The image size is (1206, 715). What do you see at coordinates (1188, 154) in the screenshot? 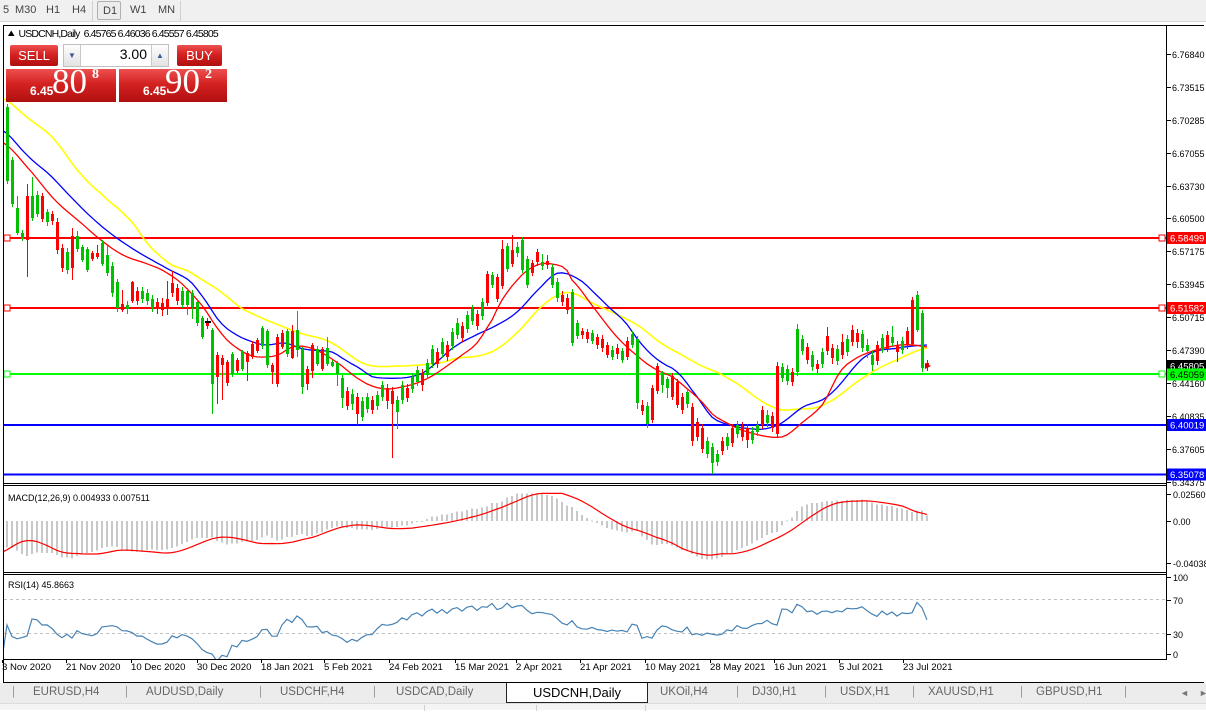
I see `svg-text: 6.67055` at bounding box center [1188, 154].